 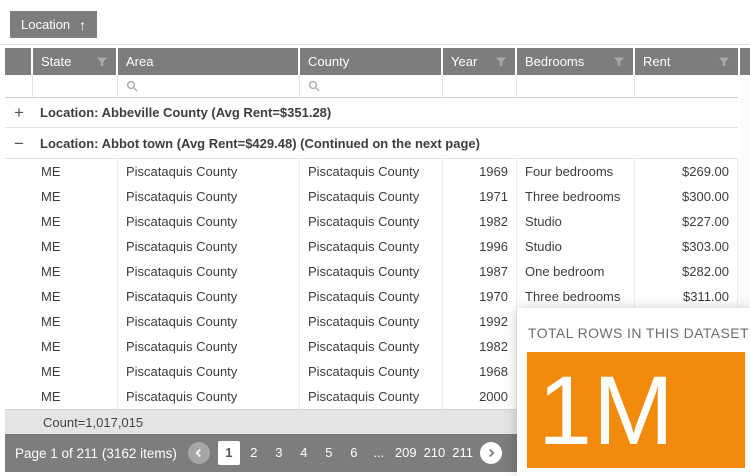 What do you see at coordinates (576, 271) in the screenshot?
I see `cell-bedrooms: One bedroom` at bounding box center [576, 271].